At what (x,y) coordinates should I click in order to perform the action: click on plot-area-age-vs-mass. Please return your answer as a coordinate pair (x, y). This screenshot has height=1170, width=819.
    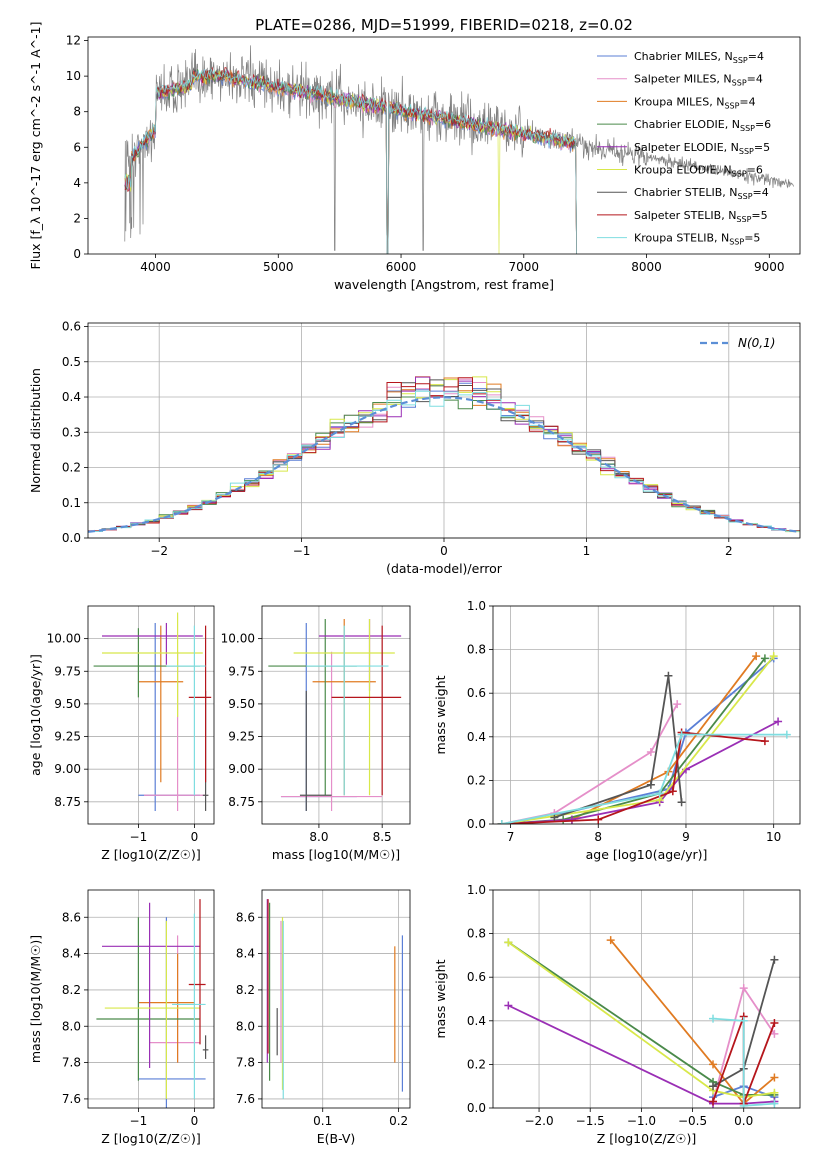
    Looking at the image, I should click on (335, 715).